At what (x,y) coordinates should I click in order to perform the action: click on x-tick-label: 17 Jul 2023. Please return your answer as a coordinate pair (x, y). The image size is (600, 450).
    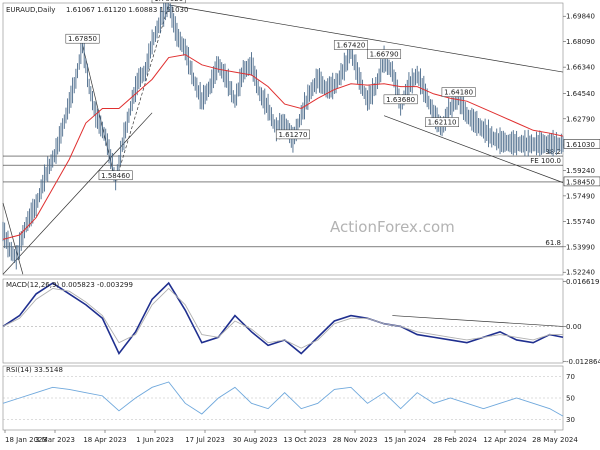
    Looking at the image, I should click on (205, 440).